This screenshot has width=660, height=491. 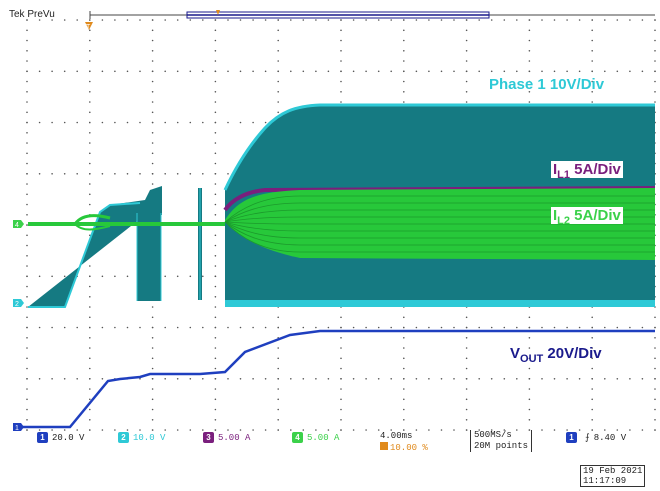 I want to click on trigger-position-marker: T, so click(x=89, y=26).